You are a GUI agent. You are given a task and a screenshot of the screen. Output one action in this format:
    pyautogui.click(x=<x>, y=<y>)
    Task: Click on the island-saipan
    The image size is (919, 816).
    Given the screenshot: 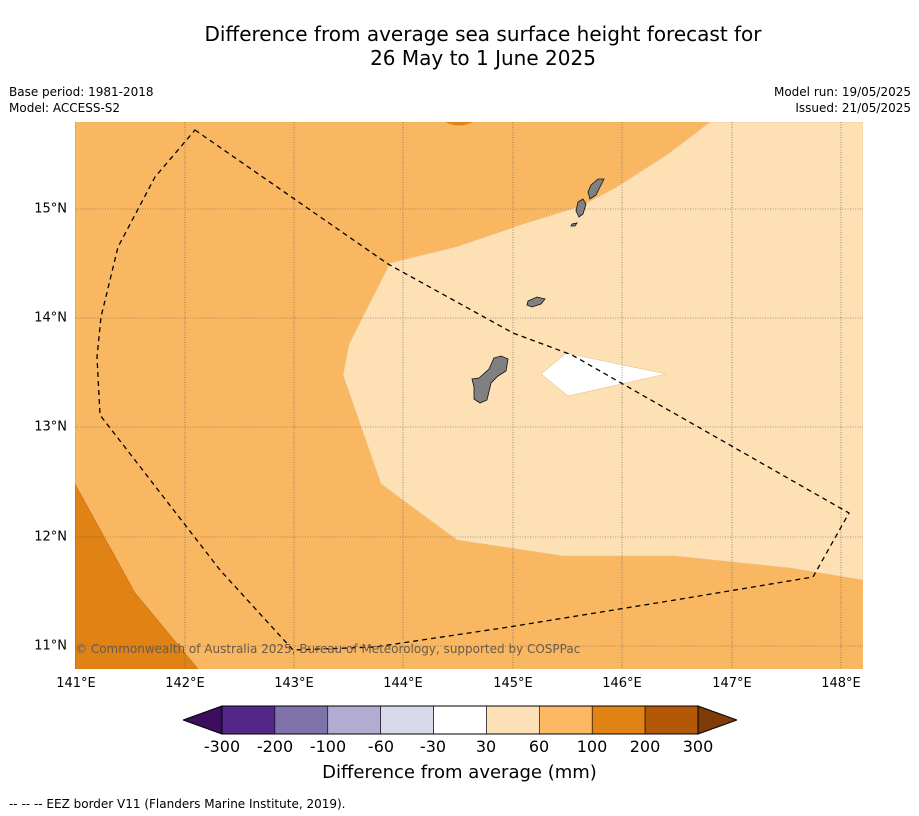 What is the action you would take?
    pyautogui.click(x=596, y=189)
    